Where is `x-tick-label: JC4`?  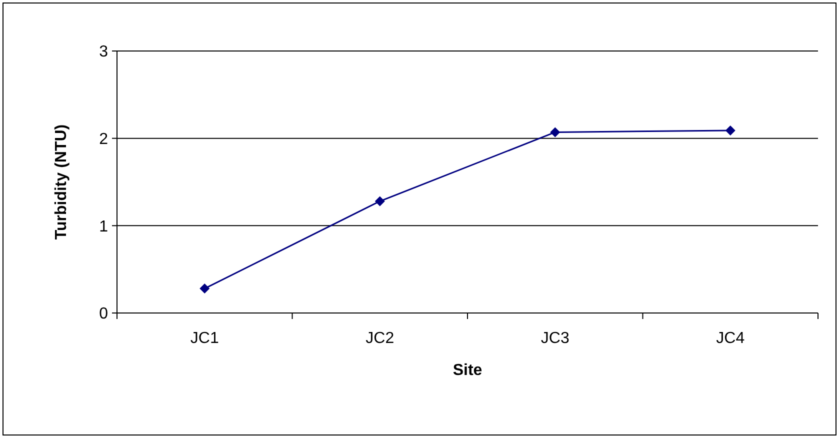
x-tick-label: JC4 is located at coordinates (730, 338).